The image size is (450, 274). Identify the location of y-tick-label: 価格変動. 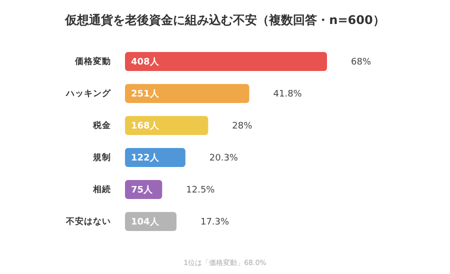
(92, 62).